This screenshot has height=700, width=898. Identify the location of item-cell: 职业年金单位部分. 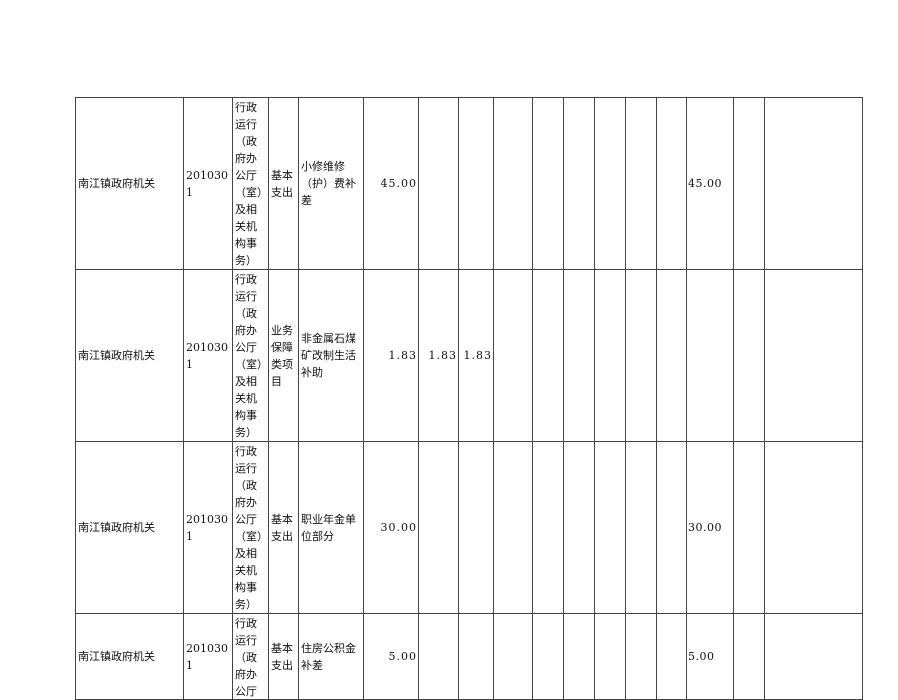
(331, 527).